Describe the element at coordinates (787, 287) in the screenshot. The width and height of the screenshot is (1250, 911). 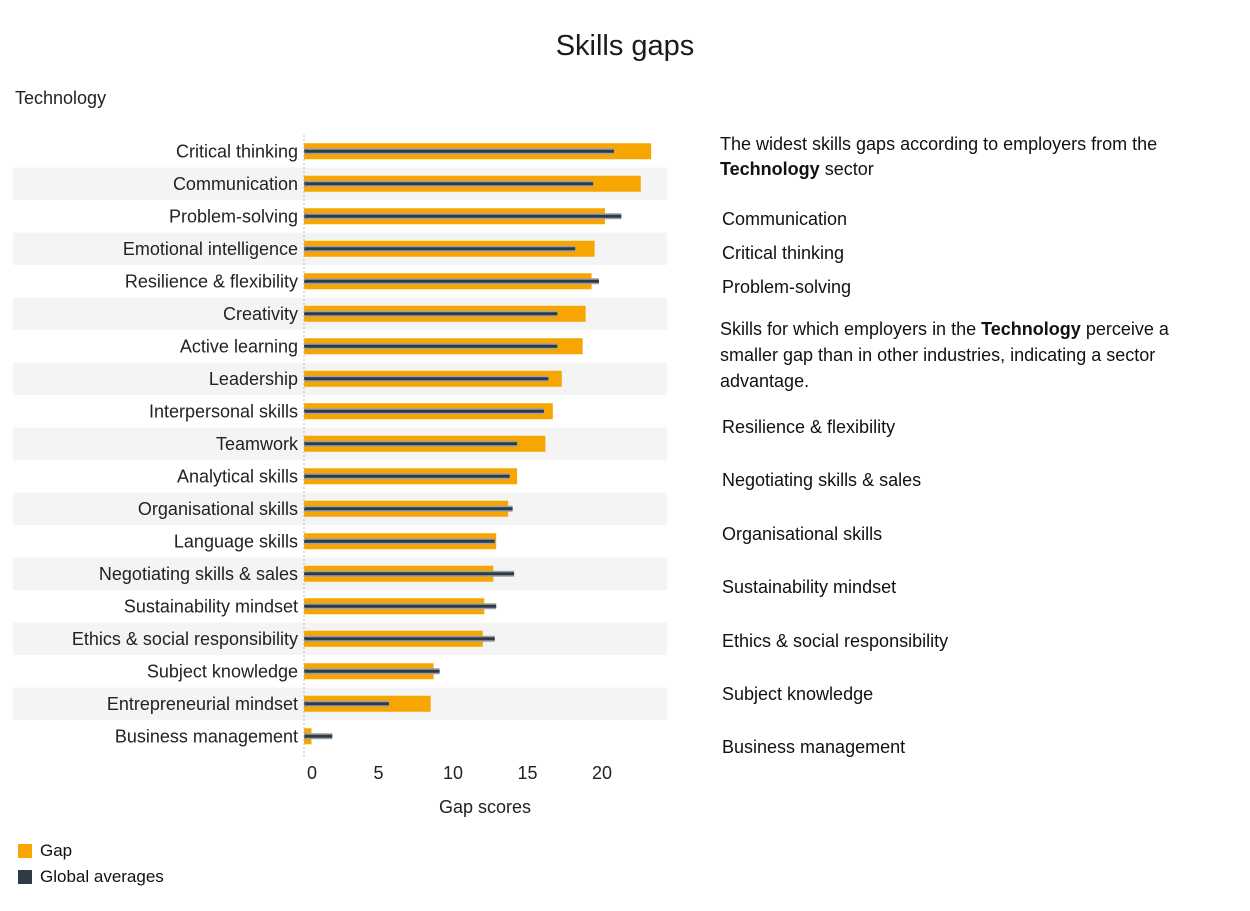
I see `widest-gap-item: Problem-solving` at that location.